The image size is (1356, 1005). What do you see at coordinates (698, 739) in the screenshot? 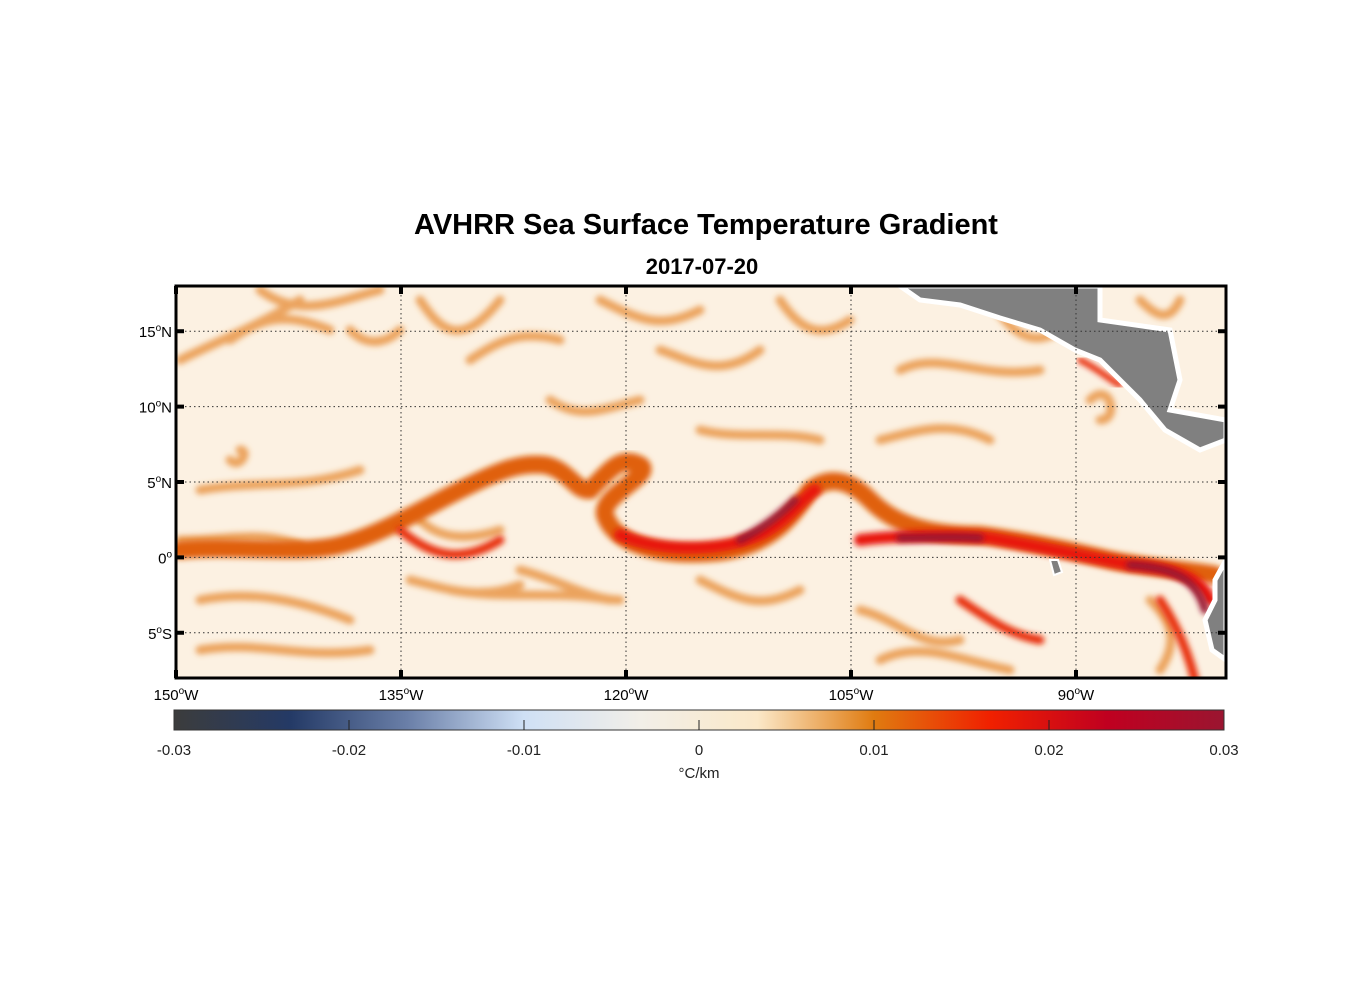
I see `colorbar-ticks: -0.03 -0.02 -0.01 0 0.01 0.02 0.03` at bounding box center [698, 739].